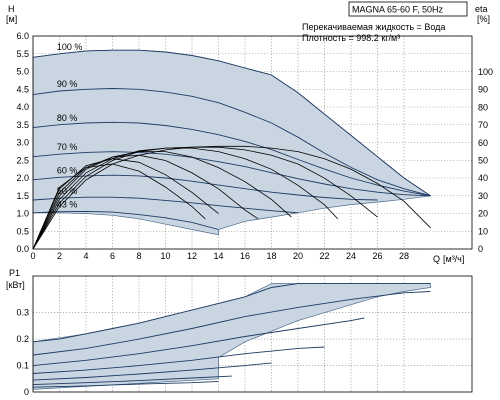 This screenshot has height=400, width=500. What do you see at coordinates (11, 9) in the screenshot?
I see `head-axis-label: H` at bounding box center [11, 9].